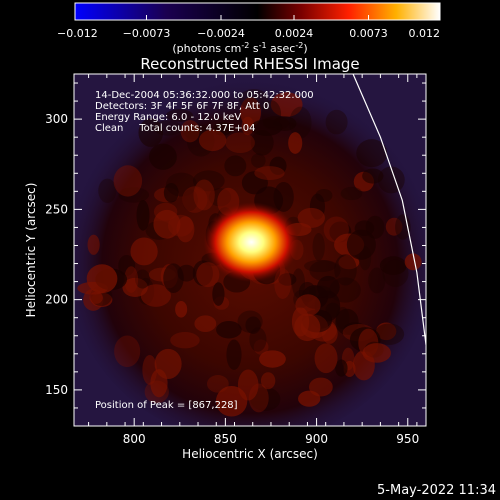 The image size is (500, 500). I want to click on solar-limb-line, so click(389, 209).